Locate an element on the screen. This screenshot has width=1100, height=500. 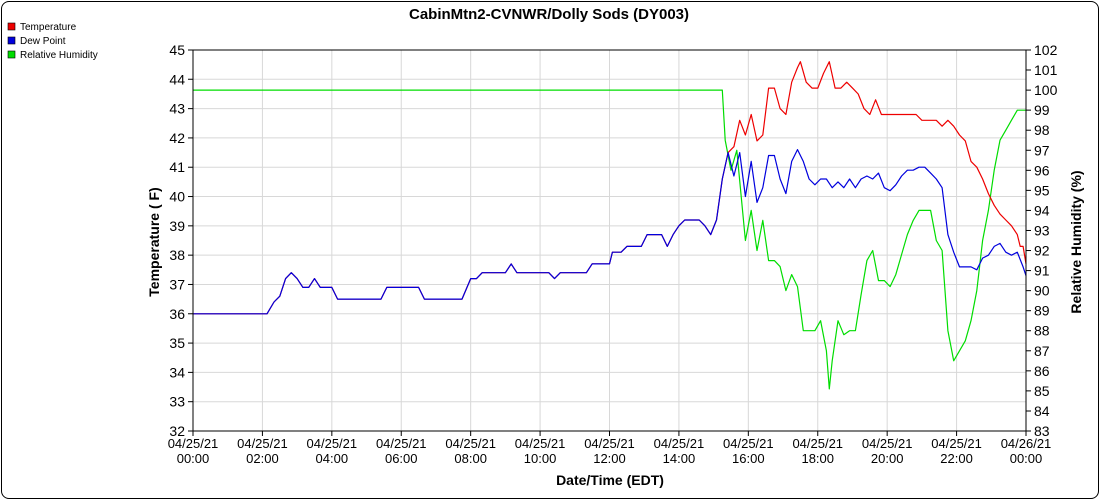
y-tick-label: 42 is located at coordinates (177, 138).